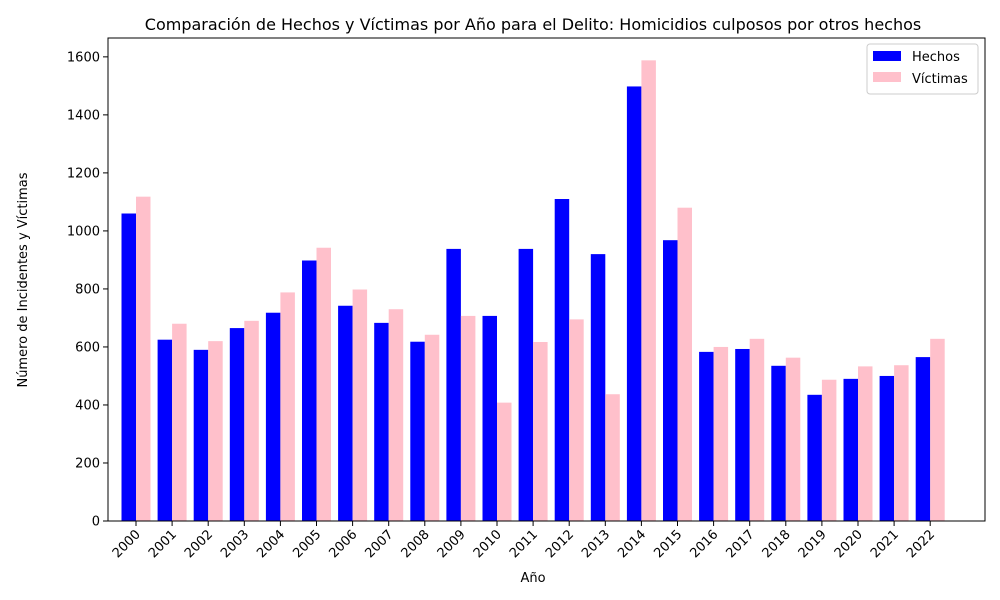 Image resolution: width=1000 pixels, height=600 pixels. Describe the element at coordinates (165, 430) in the screenshot. I see `bar-hechos-2001` at that location.